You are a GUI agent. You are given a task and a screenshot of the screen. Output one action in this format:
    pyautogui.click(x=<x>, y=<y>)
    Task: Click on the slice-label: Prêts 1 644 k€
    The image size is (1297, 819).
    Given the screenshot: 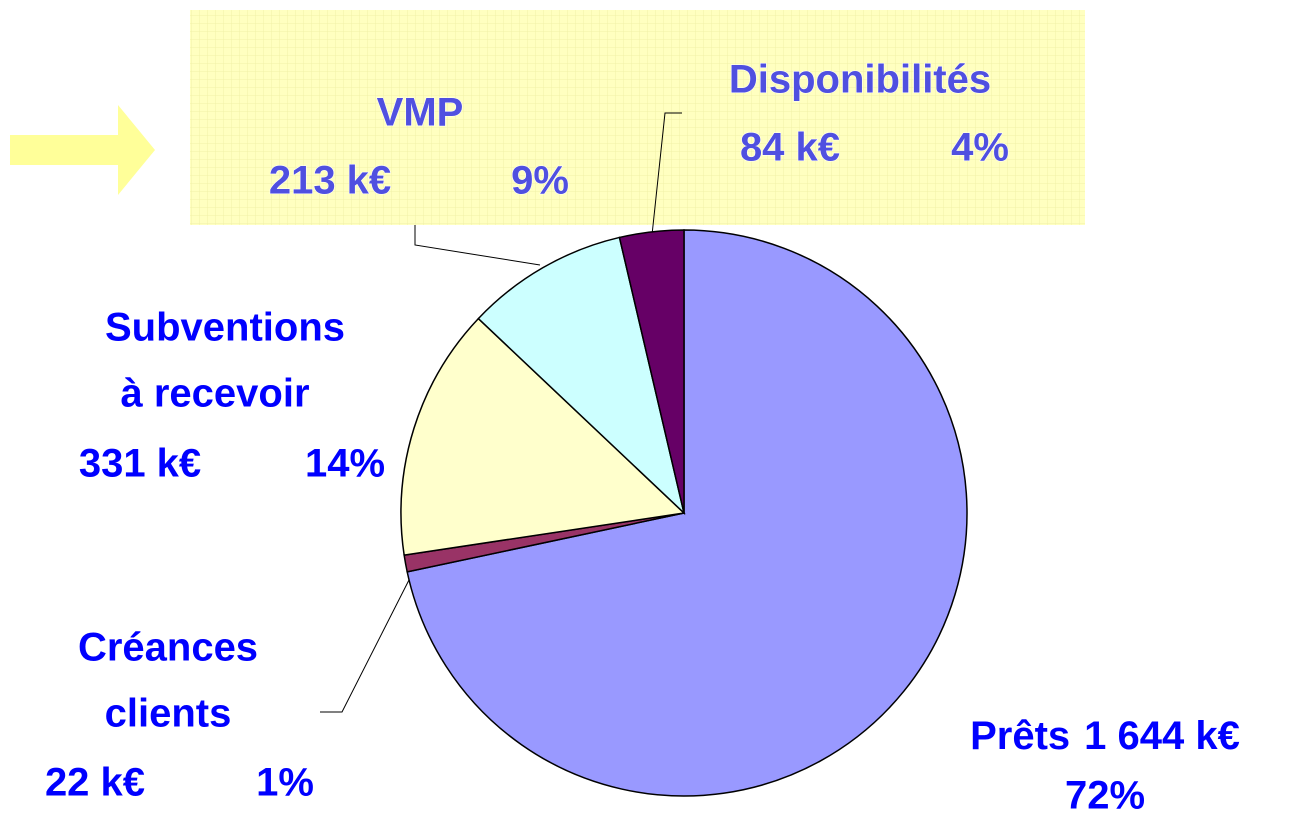 What is the action you would take?
    pyautogui.click(x=1105, y=736)
    